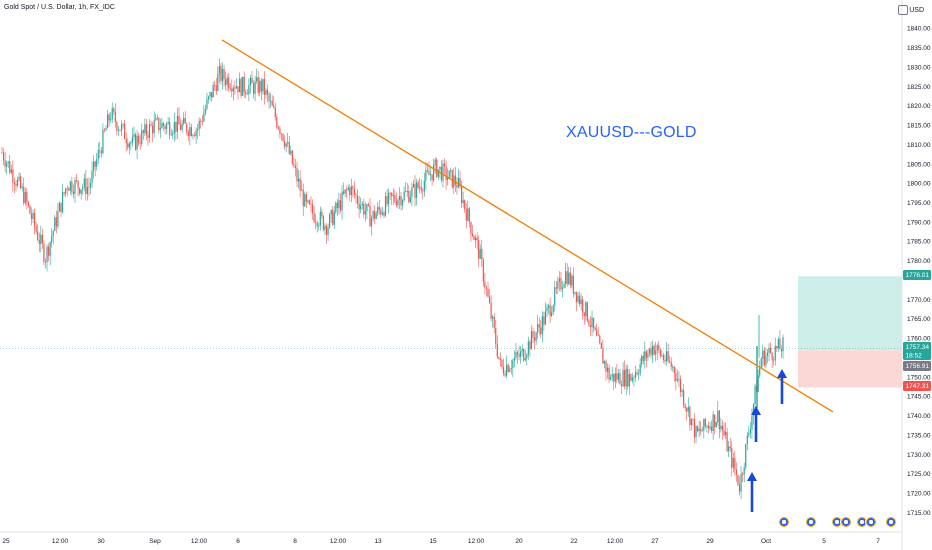 This screenshot has width=932, height=550. I want to click on last-price-badge: 1757.34 18:52, so click(917, 351).